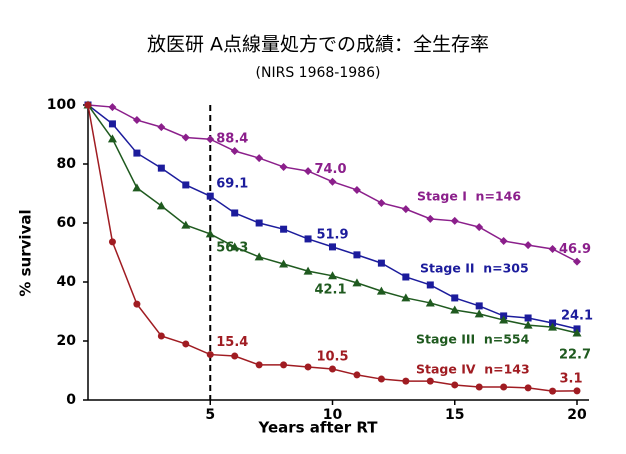 The image size is (626, 454). I want to click on series-label: Stage III n=554, so click(473, 339).